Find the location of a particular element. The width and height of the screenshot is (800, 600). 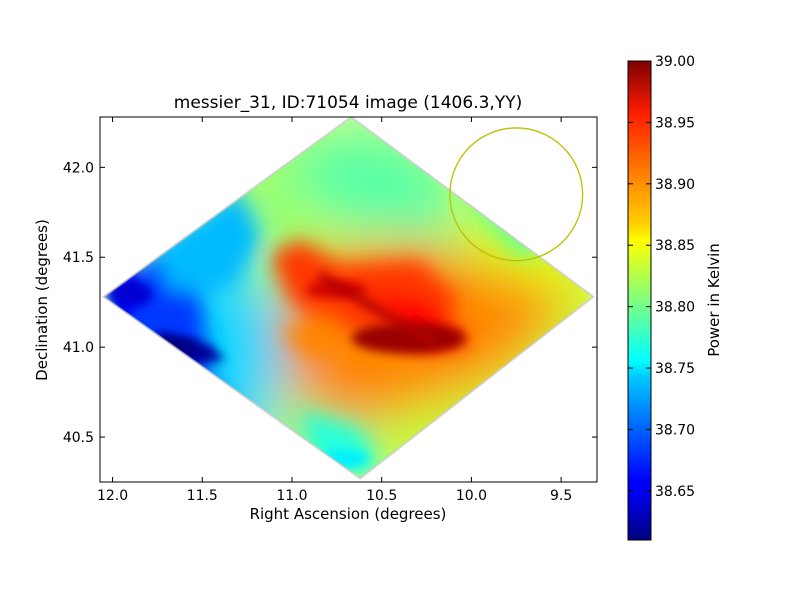

colorbar-tick-label: 38.85 is located at coordinates (675, 246).